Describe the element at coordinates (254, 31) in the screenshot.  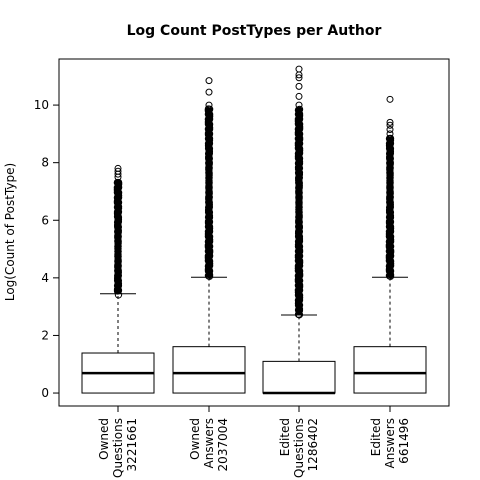
I see `chart-title: Log Count PostTypes per Author` at that location.